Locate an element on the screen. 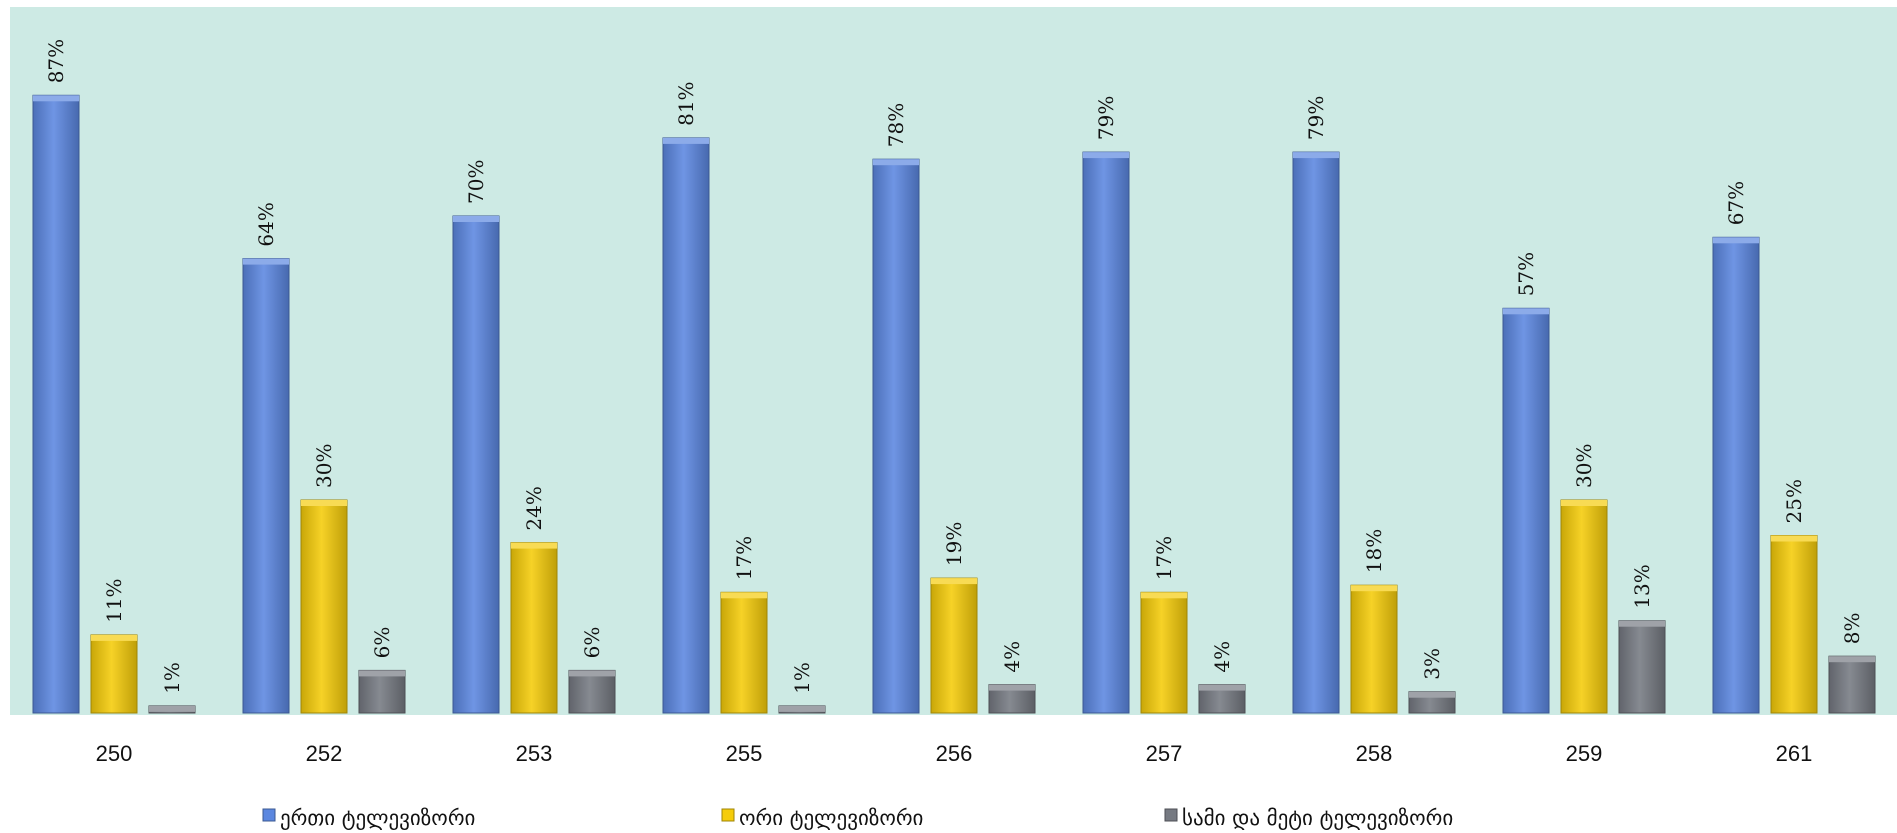 The width and height of the screenshot is (1897, 833). data-label-258-series-3: 3% is located at coordinates (1432, 664).